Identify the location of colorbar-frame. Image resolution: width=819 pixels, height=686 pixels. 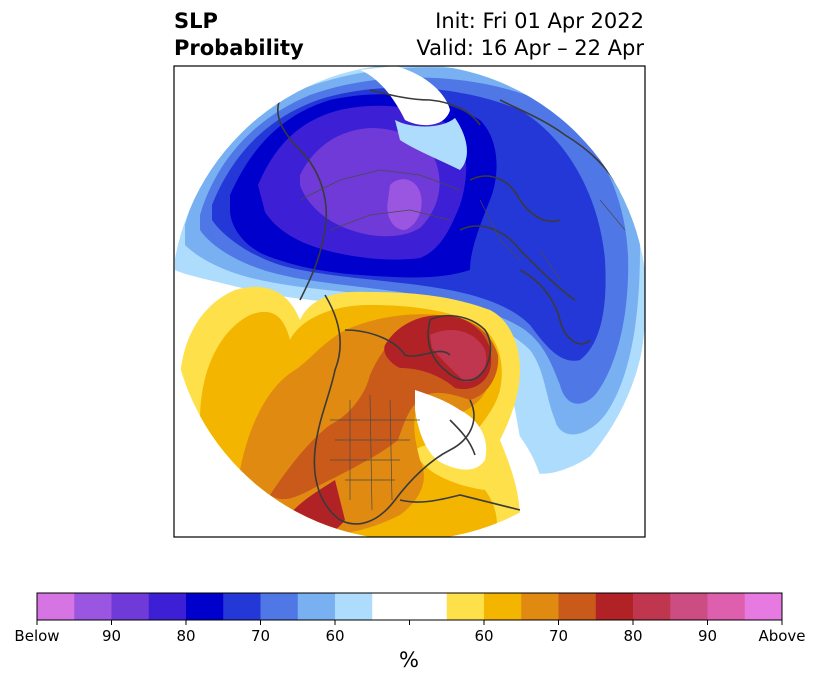
(409, 606).